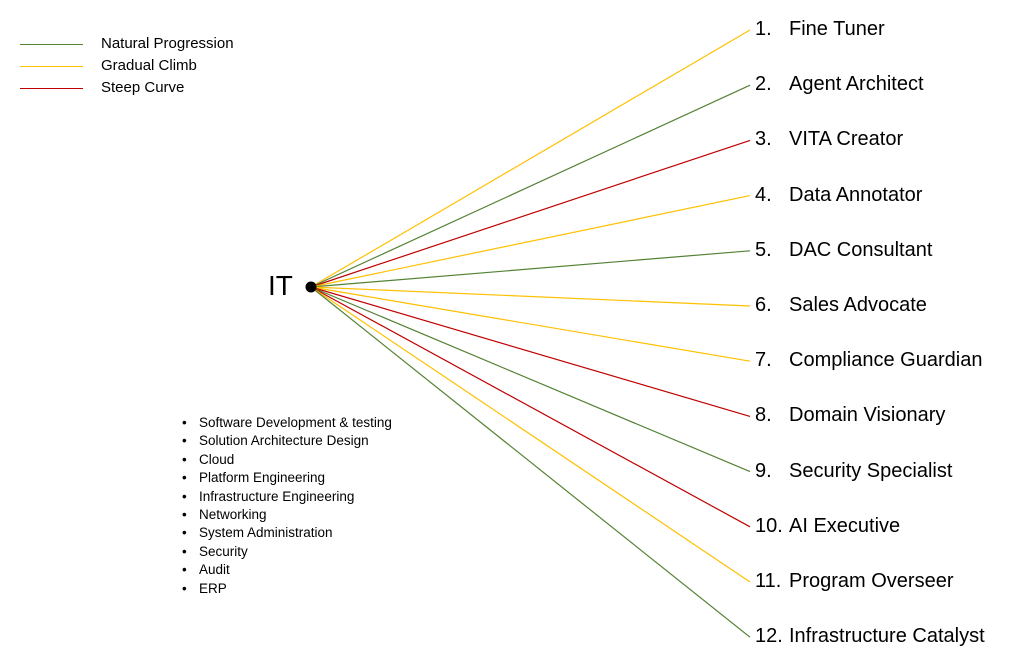 This screenshot has height=666, width=1017. Describe the element at coordinates (287, 552) in the screenshot. I see `skill-item: Security` at that location.